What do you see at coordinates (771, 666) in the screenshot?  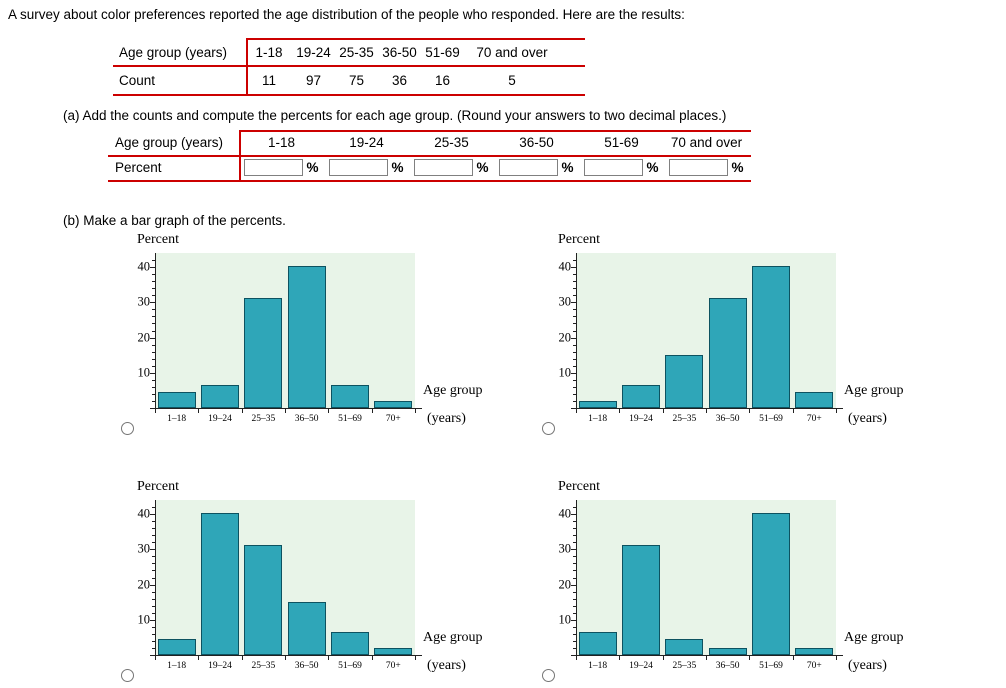 I see `x-tick-label: 51–69` at bounding box center [771, 666].